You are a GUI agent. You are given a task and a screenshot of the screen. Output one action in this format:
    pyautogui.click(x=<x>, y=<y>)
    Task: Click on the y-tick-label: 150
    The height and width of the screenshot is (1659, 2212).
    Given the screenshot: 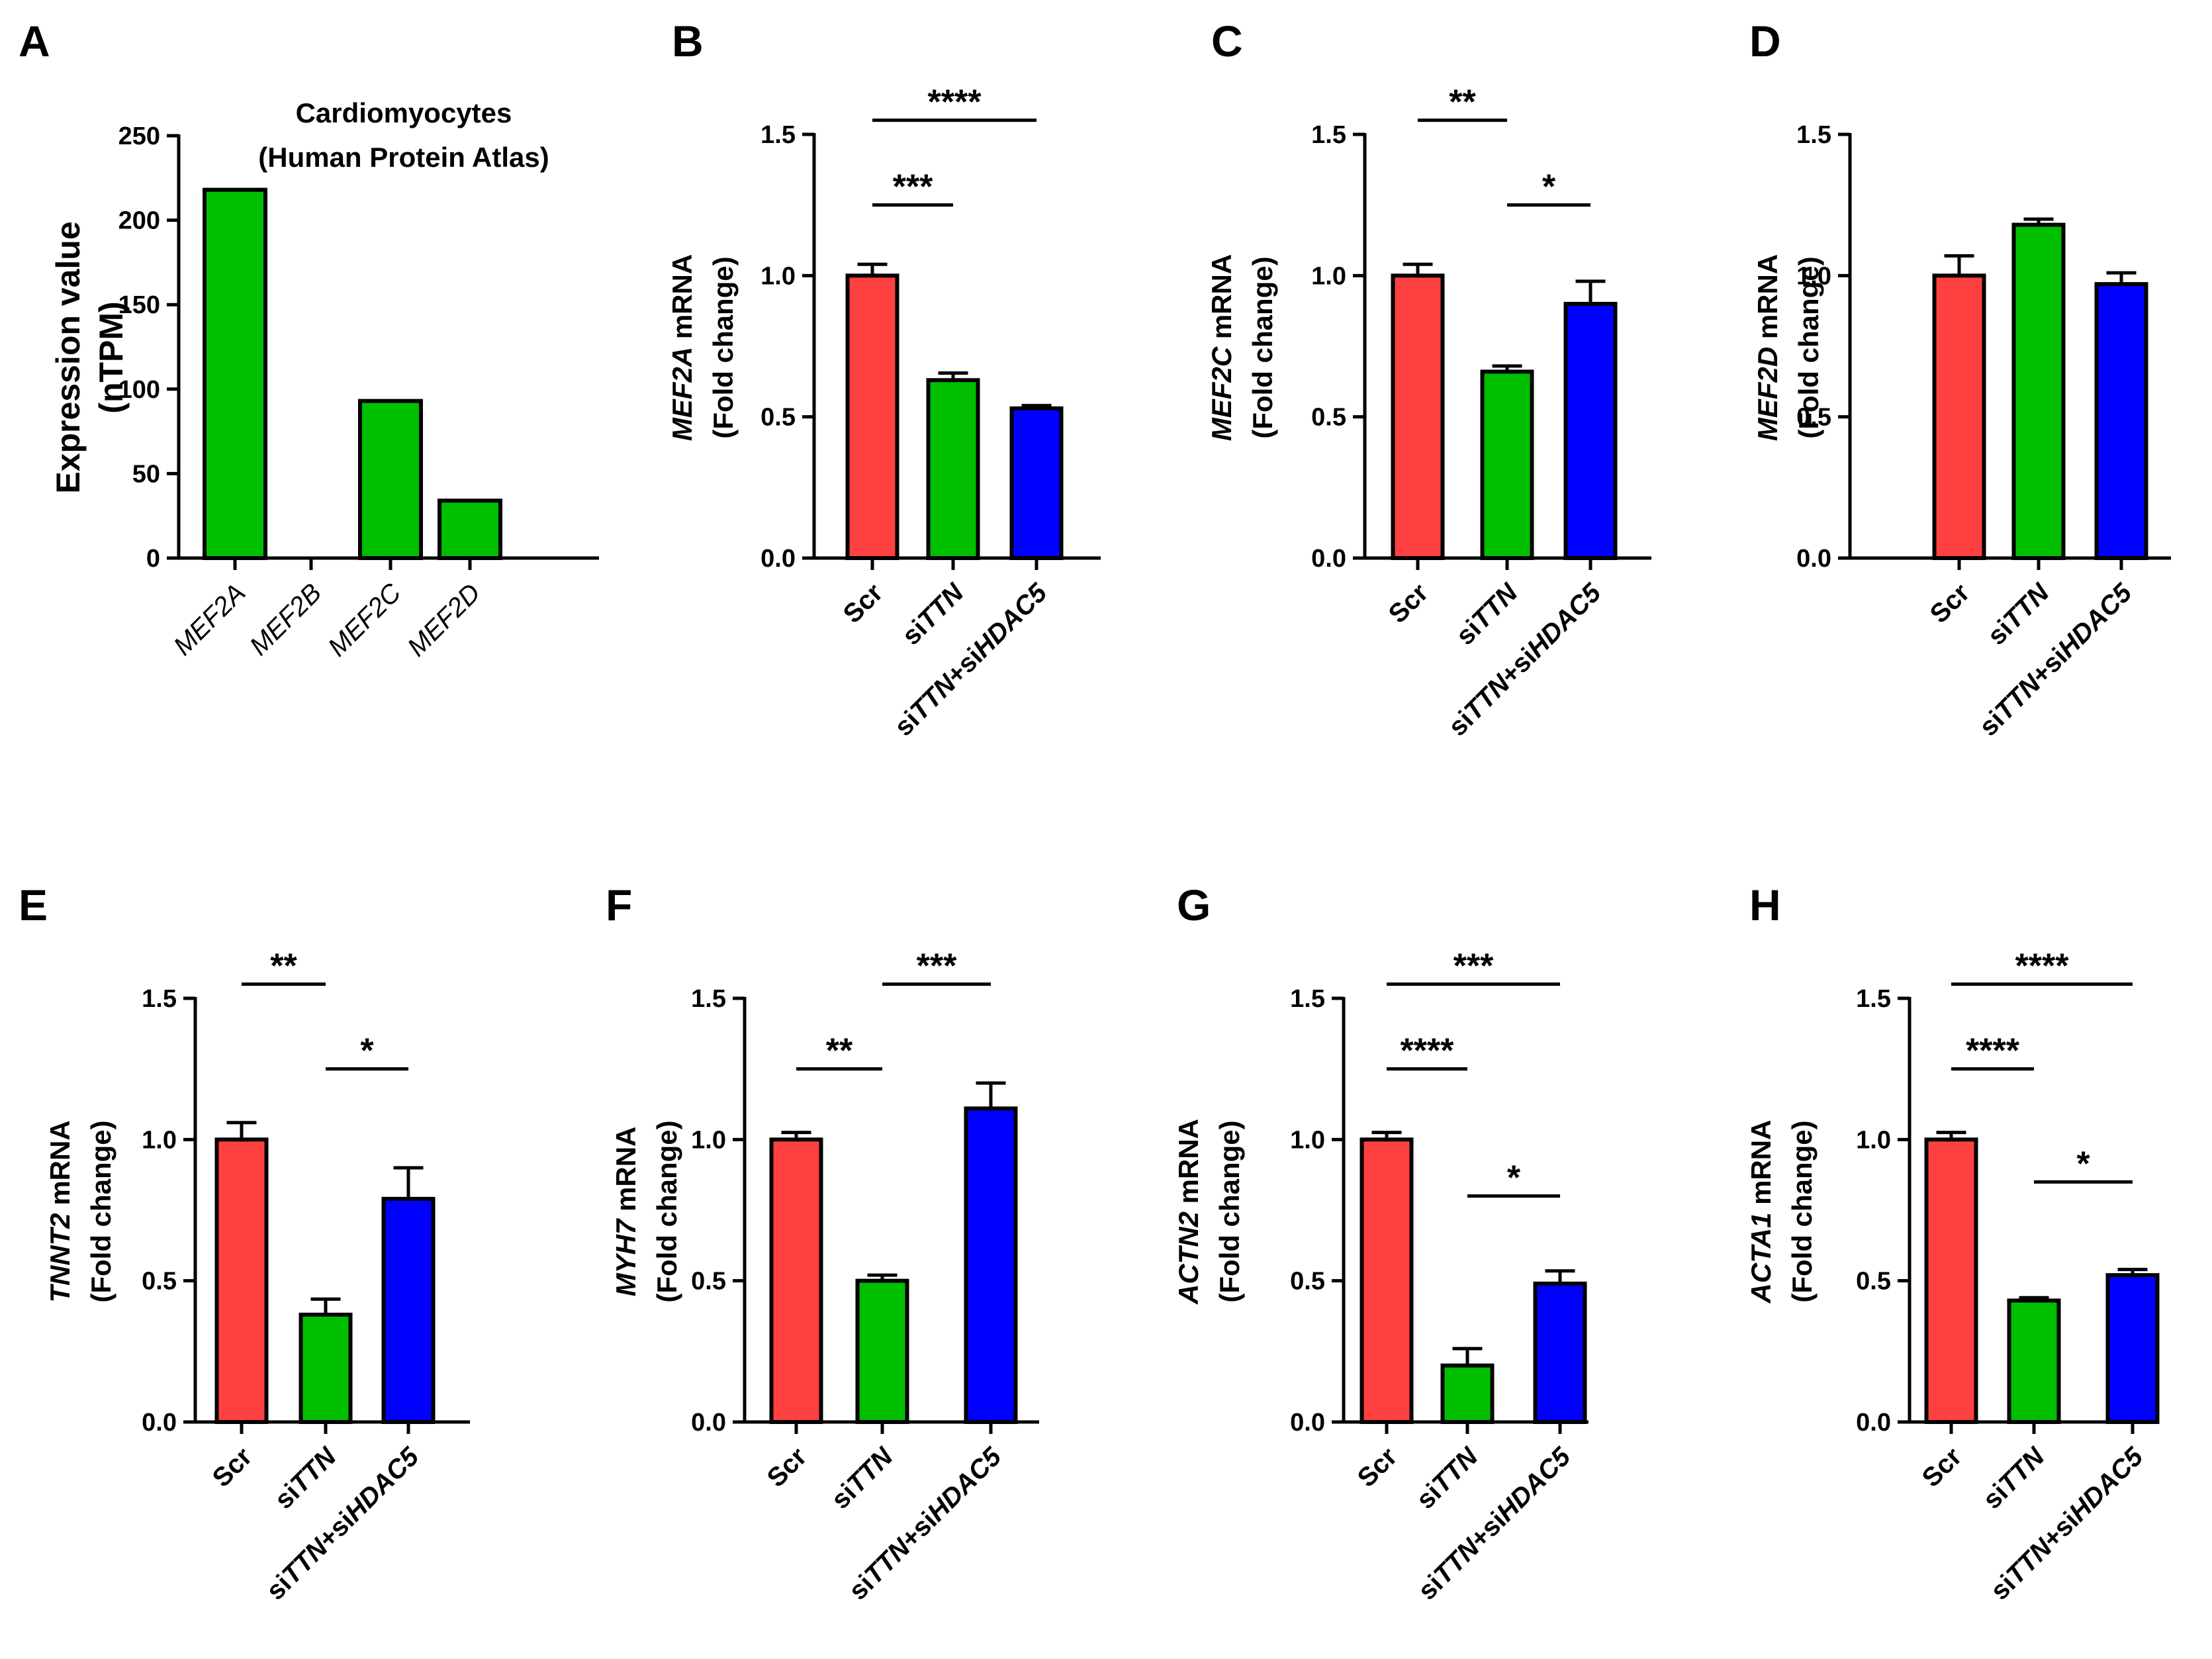 What is the action you would take?
    pyautogui.click(x=139, y=305)
    